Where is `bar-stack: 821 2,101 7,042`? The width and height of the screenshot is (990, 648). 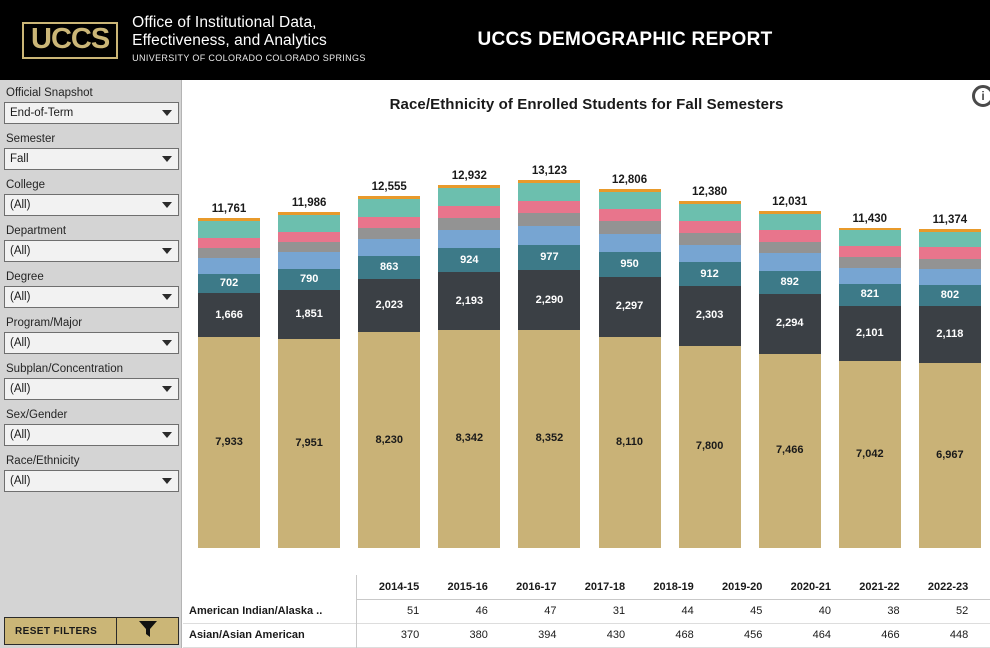
bar-stack: 821 2,101 7,042 is located at coordinates (869, 387).